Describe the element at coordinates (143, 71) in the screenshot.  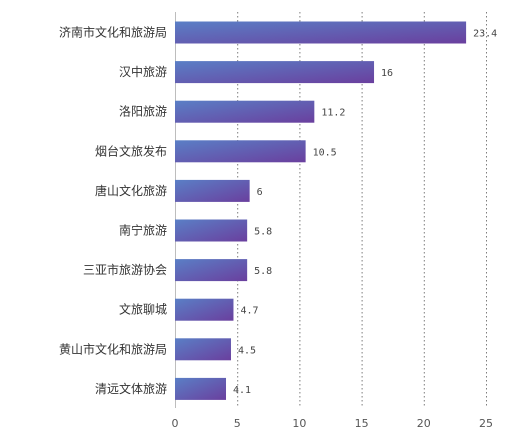
I see `category-label: 汉中旅游` at that location.